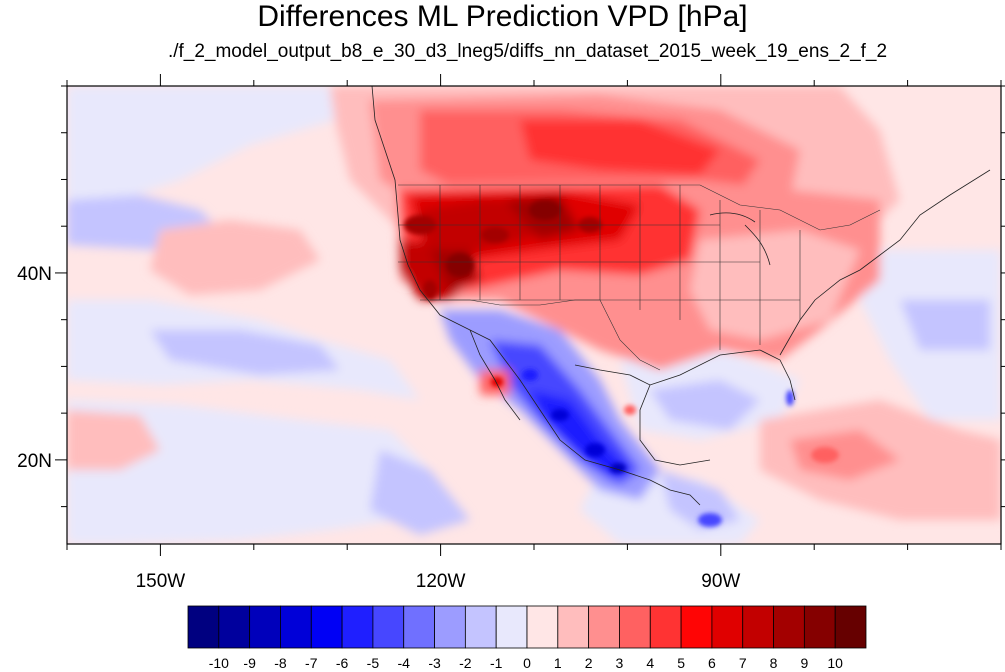  Describe the element at coordinates (712, 663) in the screenshot. I see `colorbar-label: 6` at that location.